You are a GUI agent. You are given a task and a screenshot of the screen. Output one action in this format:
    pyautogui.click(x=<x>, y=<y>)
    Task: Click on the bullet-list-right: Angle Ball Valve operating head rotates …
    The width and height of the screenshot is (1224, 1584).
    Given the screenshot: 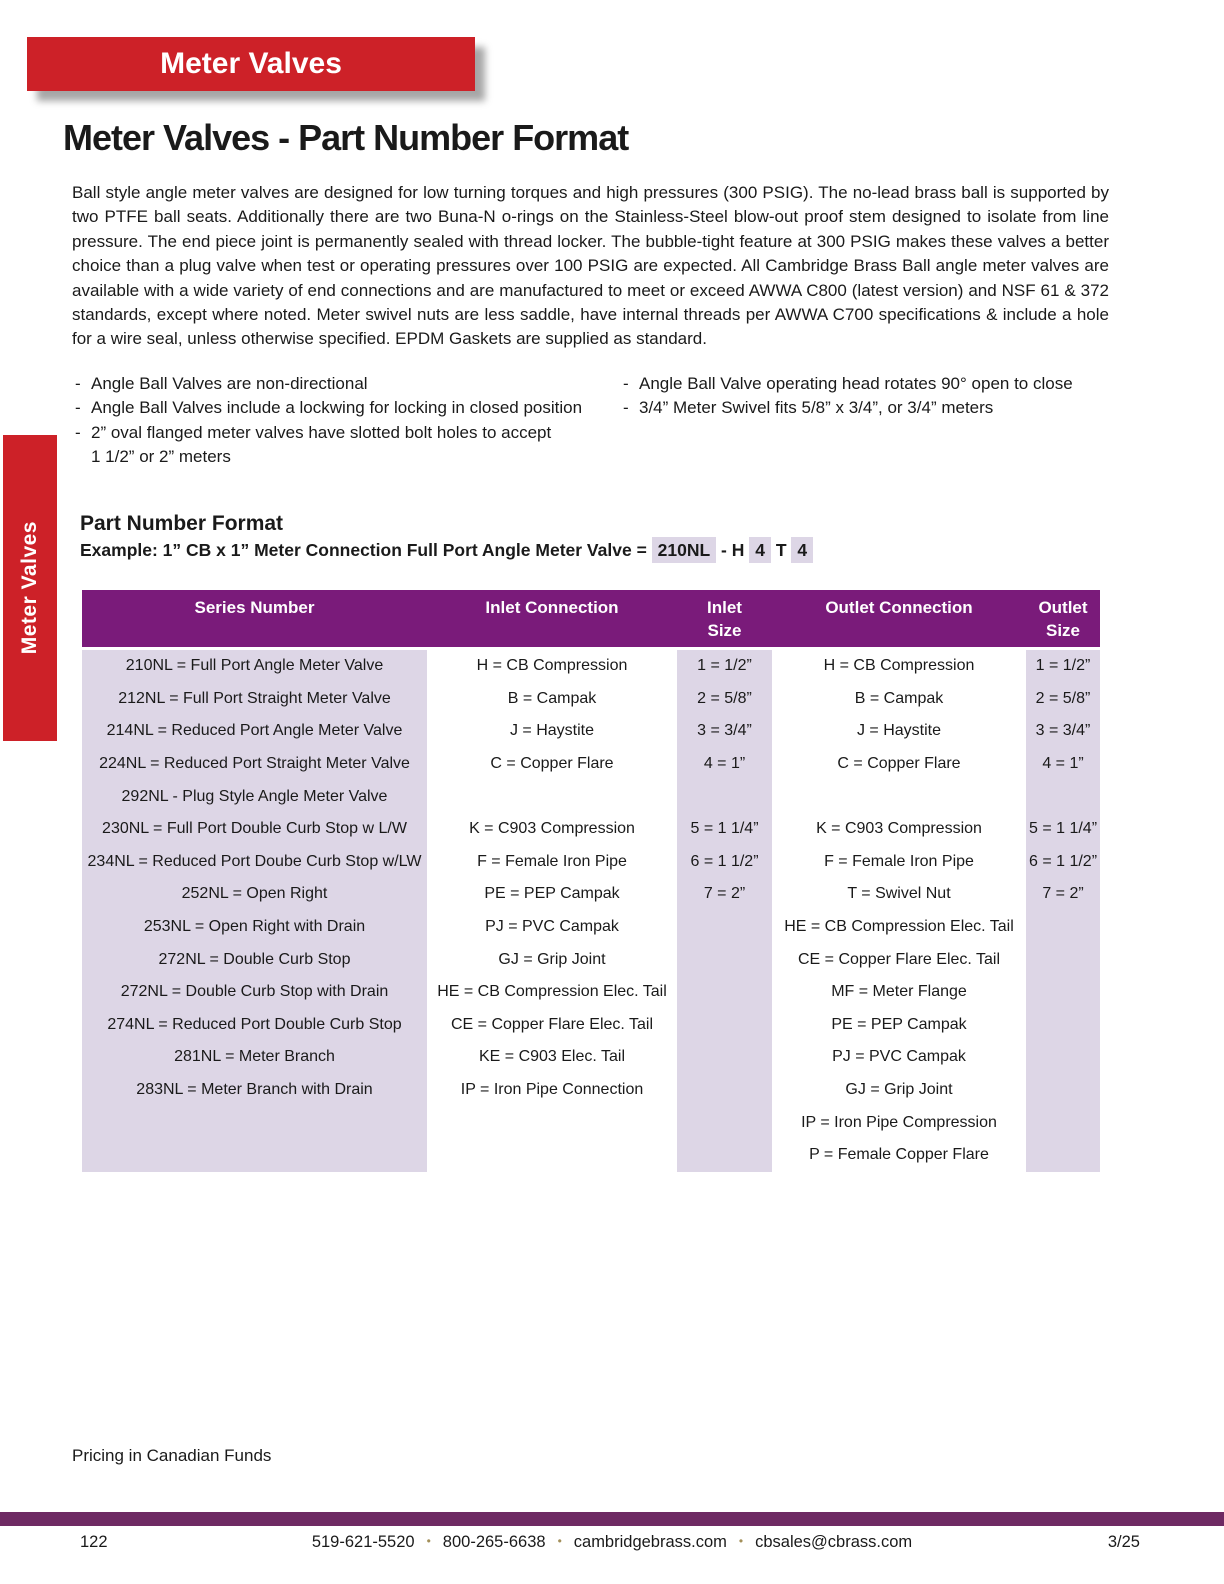 What is the action you would take?
    pyautogui.click(x=872, y=396)
    